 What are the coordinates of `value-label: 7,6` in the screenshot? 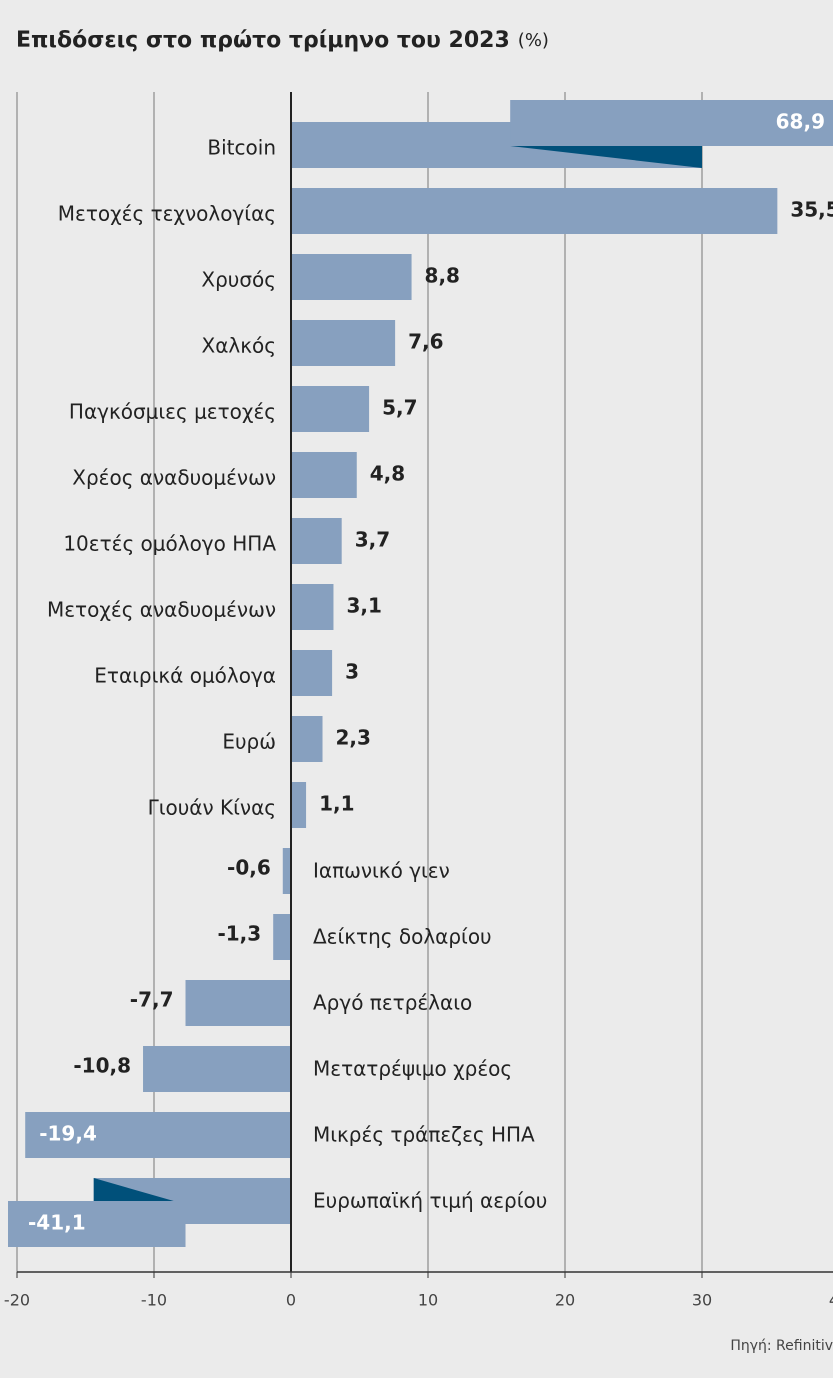 It's located at (425, 342).